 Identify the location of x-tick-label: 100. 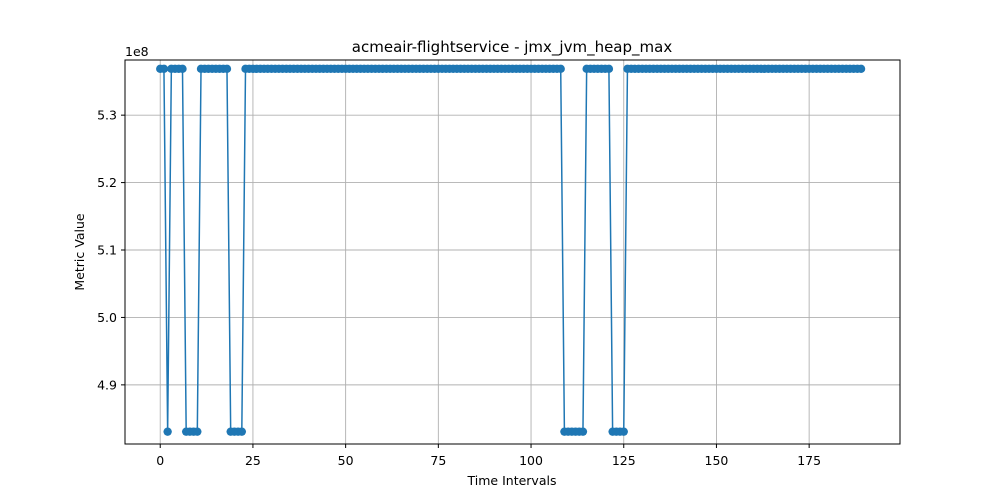
(531, 460).